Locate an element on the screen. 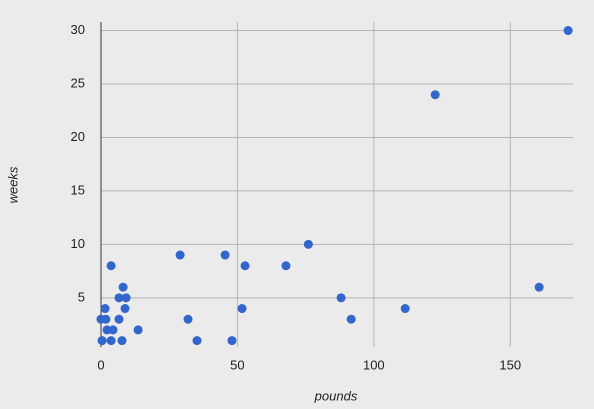 This screenshot has width=594, height=409. y-tick-label: 30 is located at coordinates (78, 29).